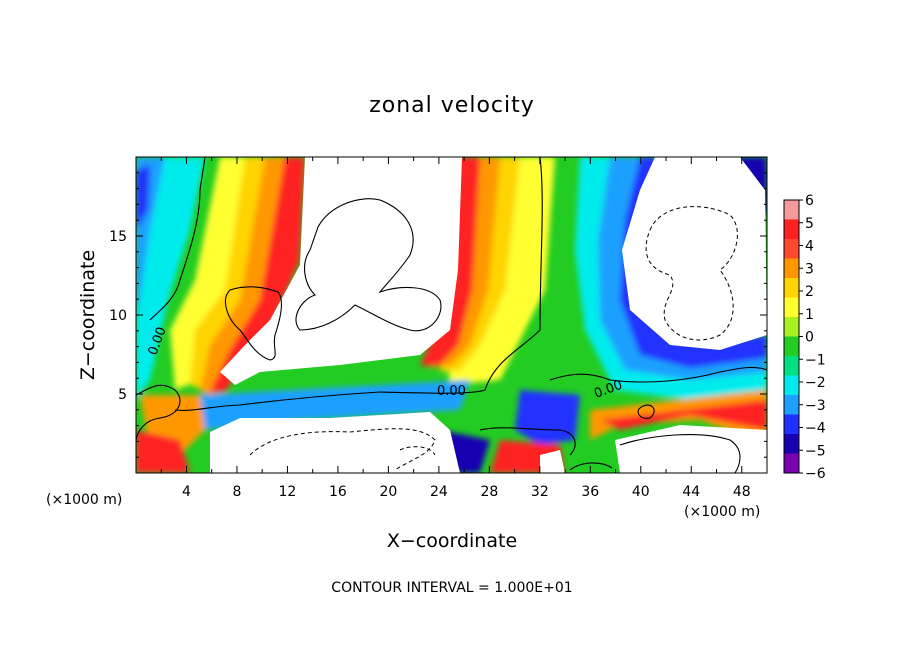  What do you see at coordinates (815, 474) in the screenshot?
I see `colorbar-label: −6` at bounding box center [815, 474].